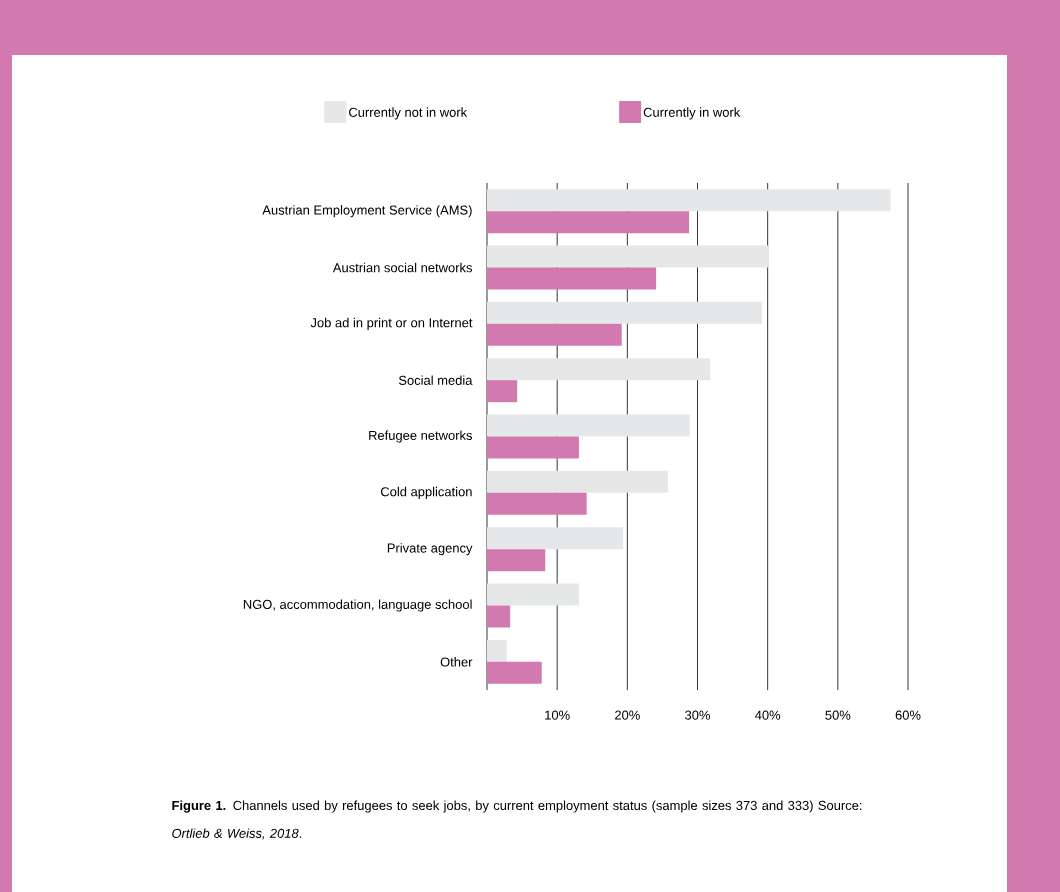  What do you see at coordinates (692, 113) in the screenshot?
I see `legend-label: Currently in work` at bounding box center [692, 113].